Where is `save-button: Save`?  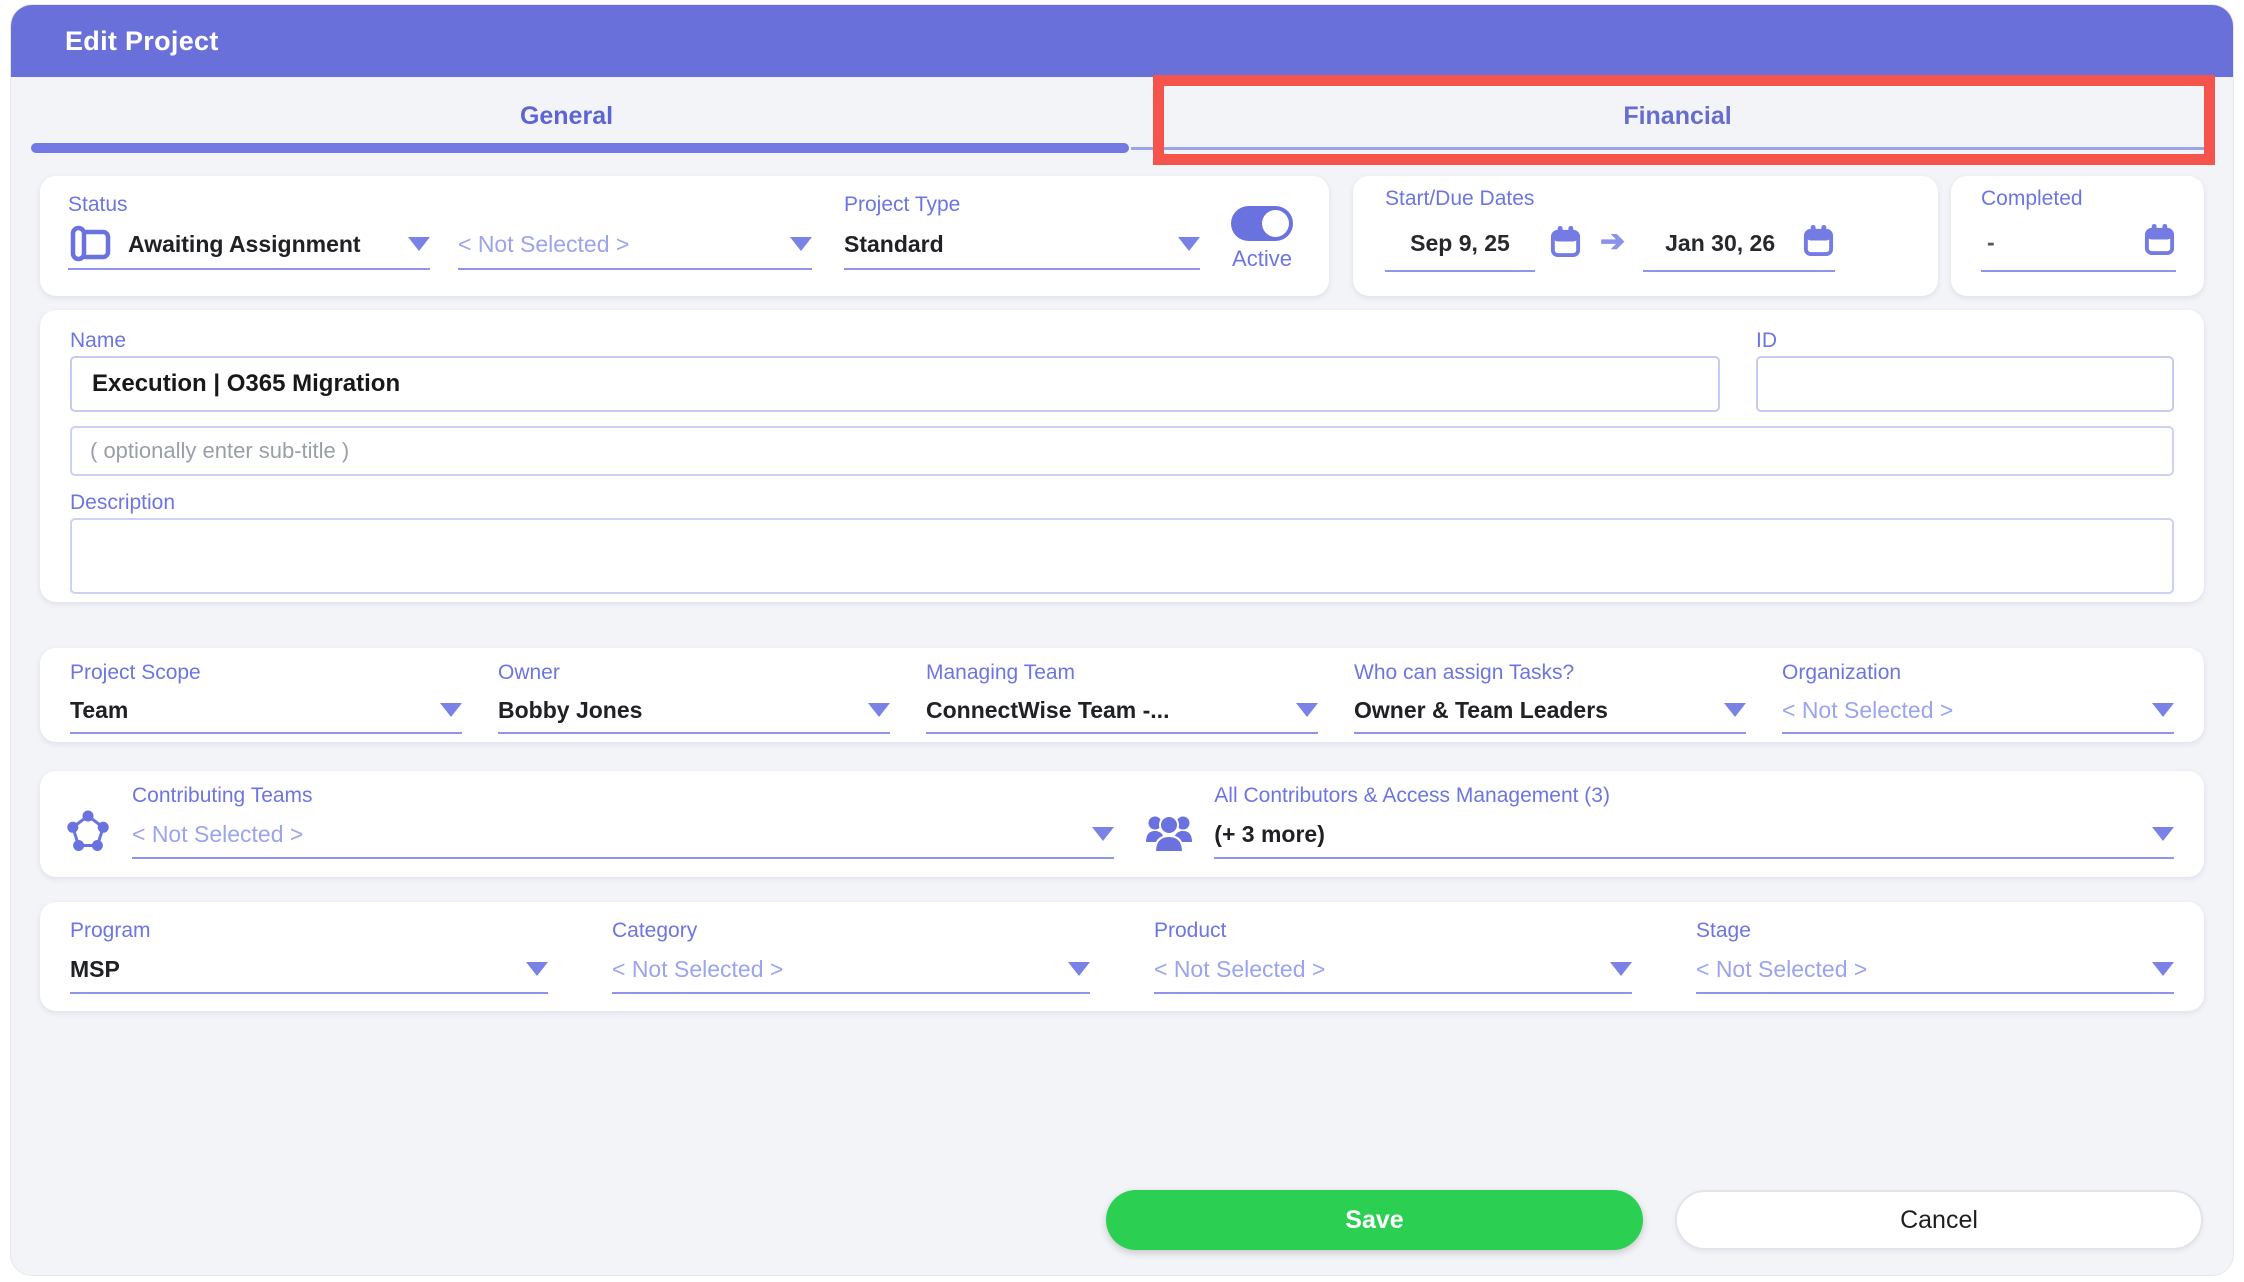 save-button: Save is located at coordinates (1374, 1220).